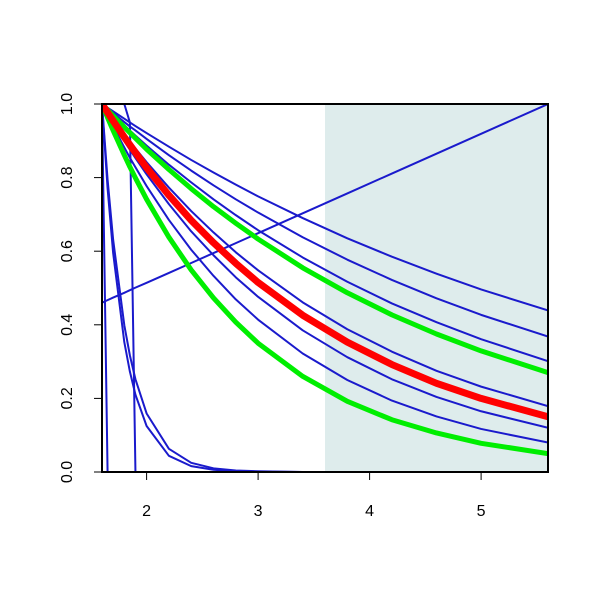 The image size is (600, 600). What do you see at coordinates (258, 511) in the screenshot?
I see `x-tick-label: 3` at bounding box center [258, 511].